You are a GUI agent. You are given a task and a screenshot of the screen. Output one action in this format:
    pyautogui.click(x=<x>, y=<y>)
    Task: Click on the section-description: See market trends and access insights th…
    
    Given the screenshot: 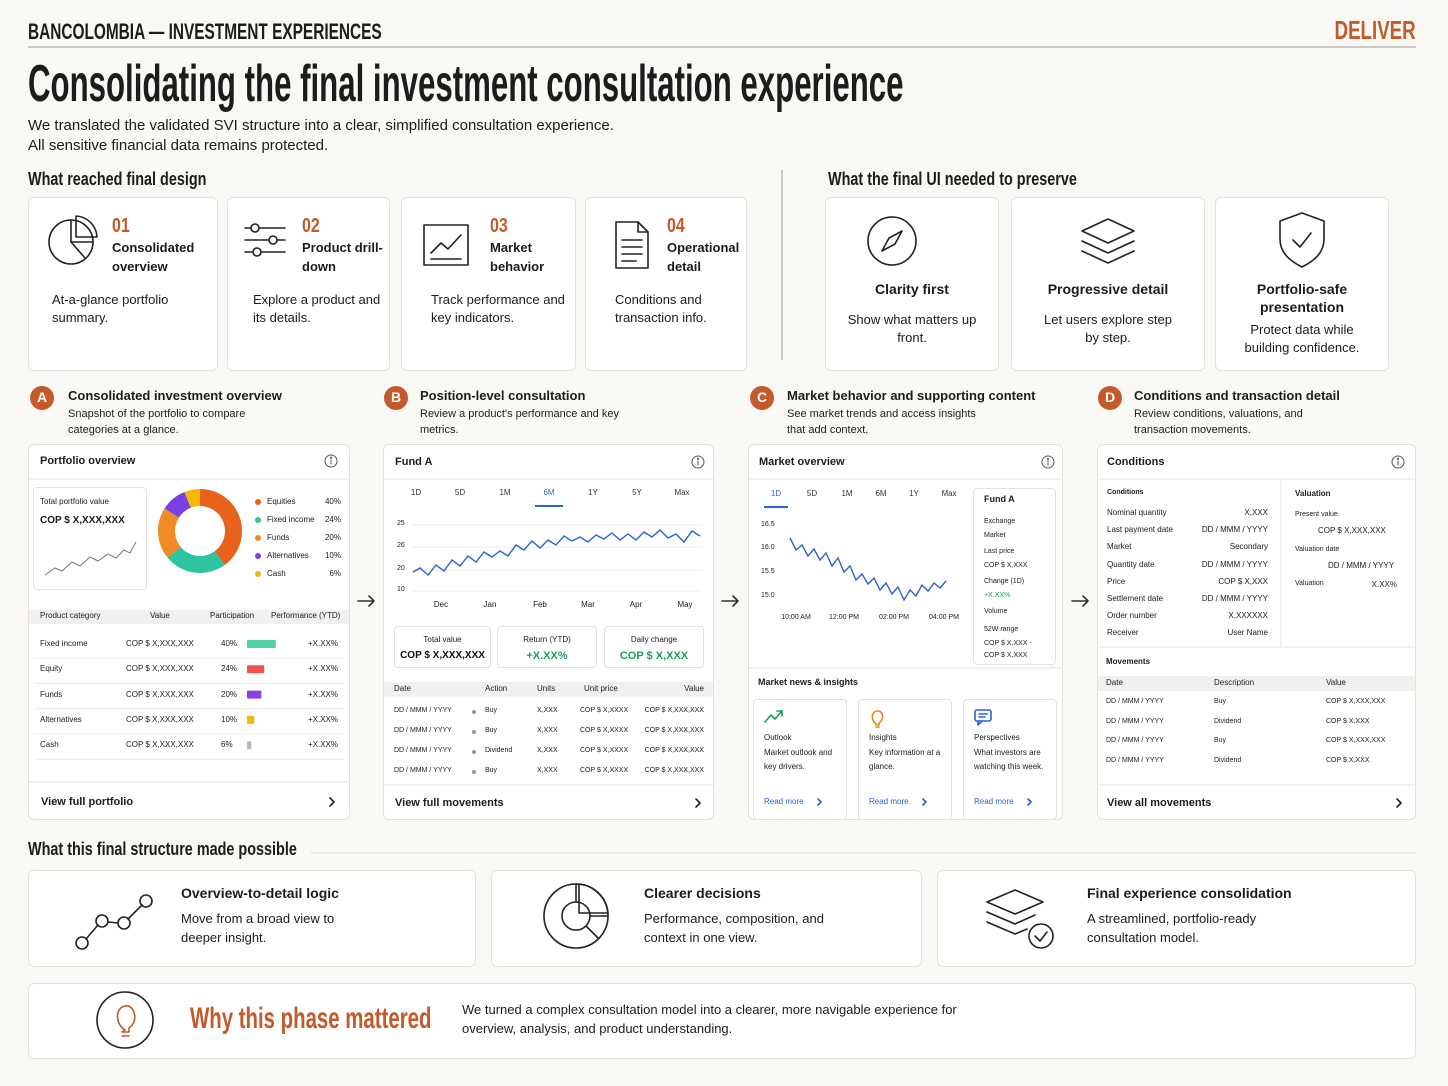 What is the action you would take?
    pyautogui.click(x=881, y=422)
    